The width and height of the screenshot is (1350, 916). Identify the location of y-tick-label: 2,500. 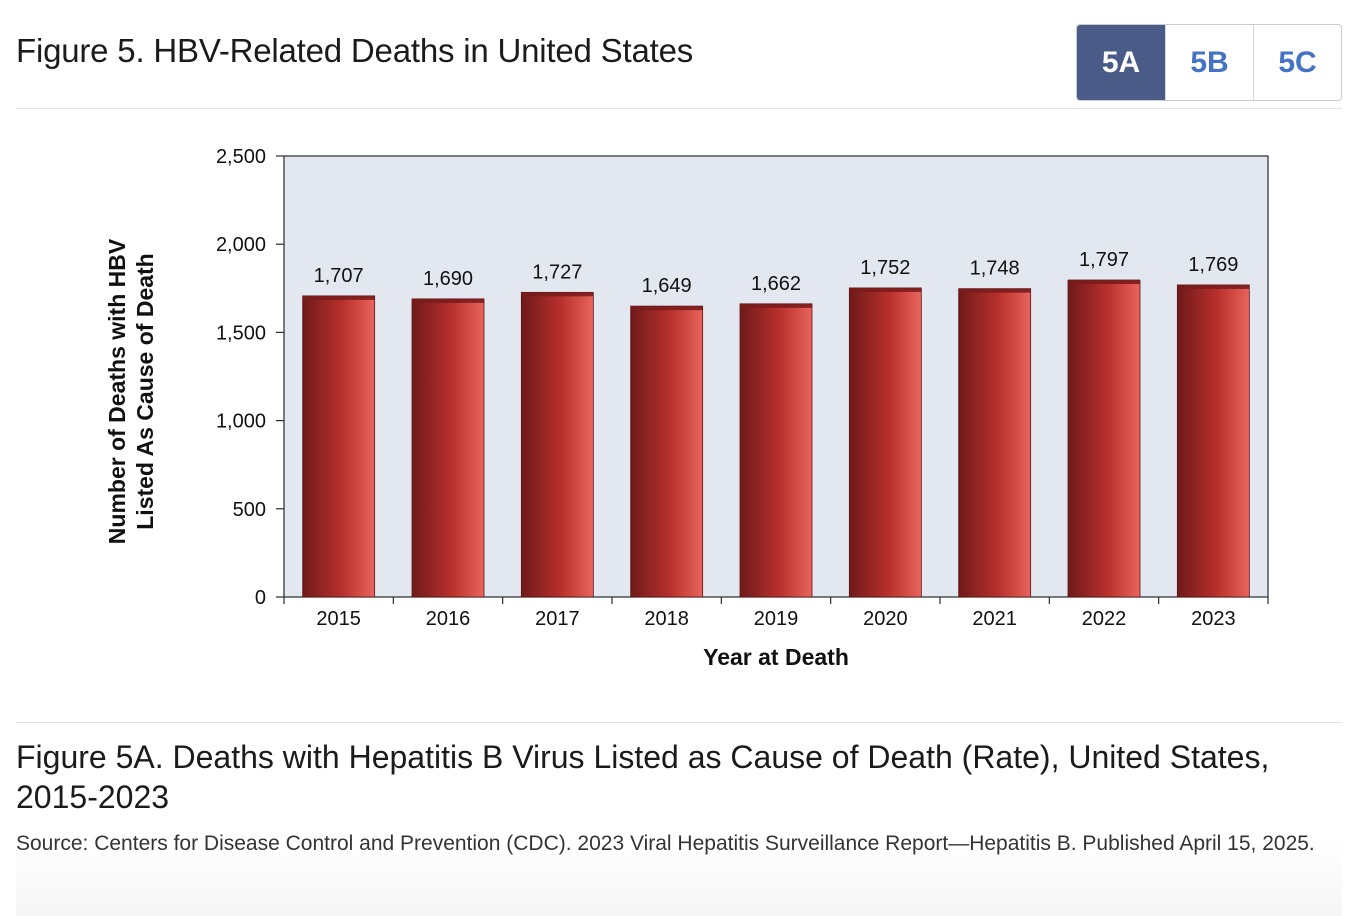
(241, 157).